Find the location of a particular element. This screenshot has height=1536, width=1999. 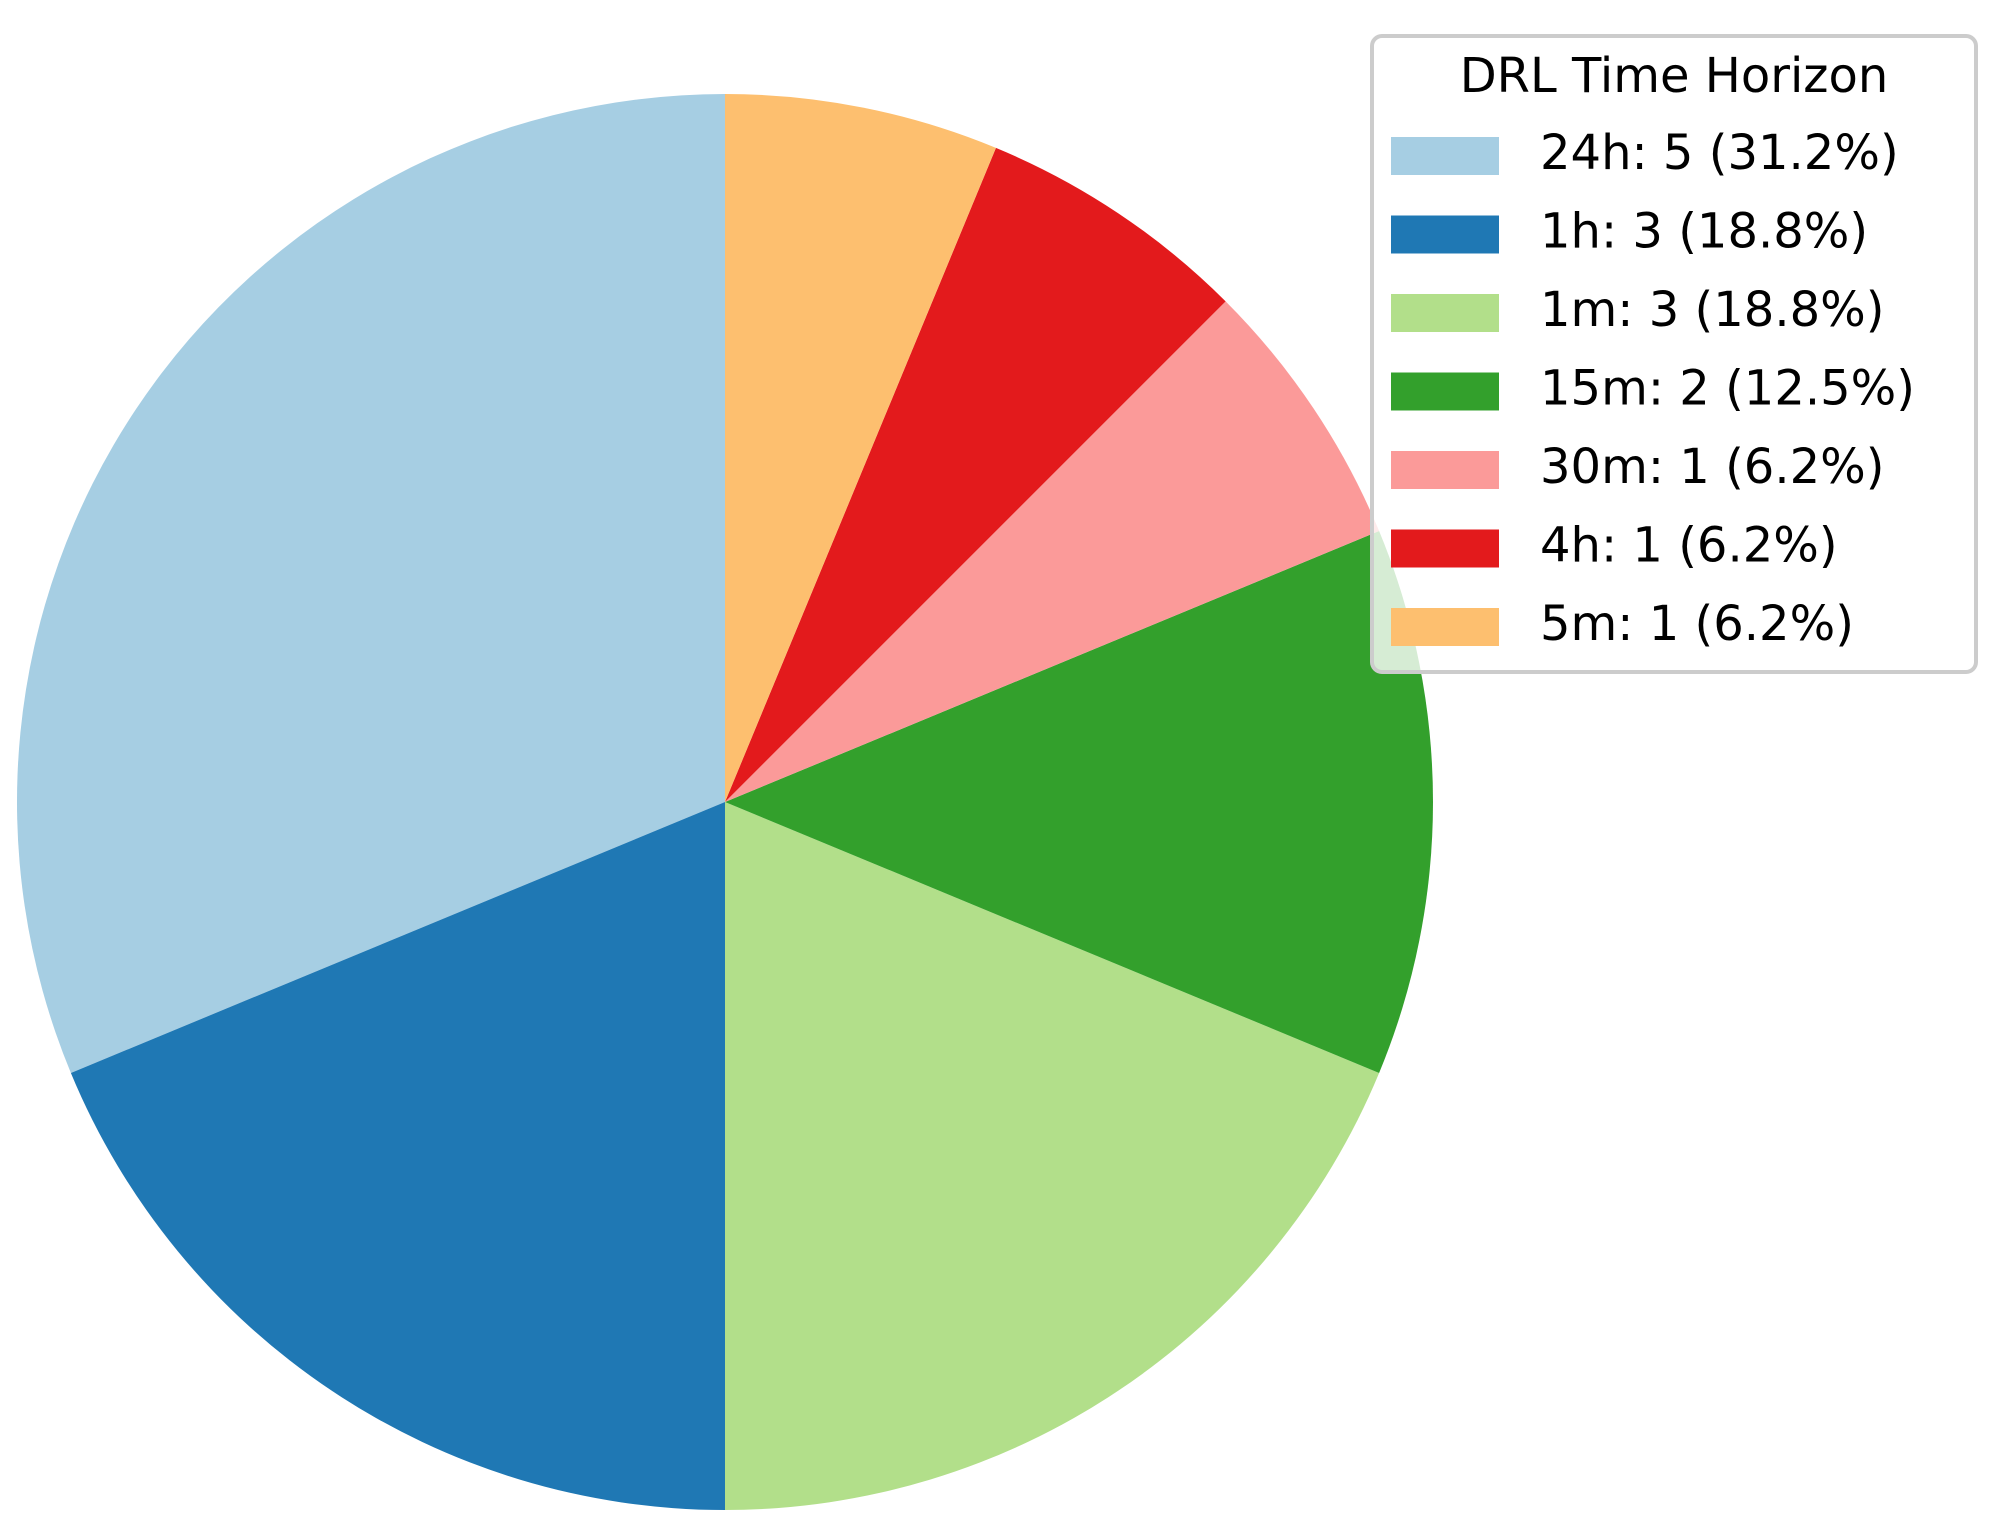

legend-label: 1m: 3 (18.8%) is located at coordinates (1712, 310).